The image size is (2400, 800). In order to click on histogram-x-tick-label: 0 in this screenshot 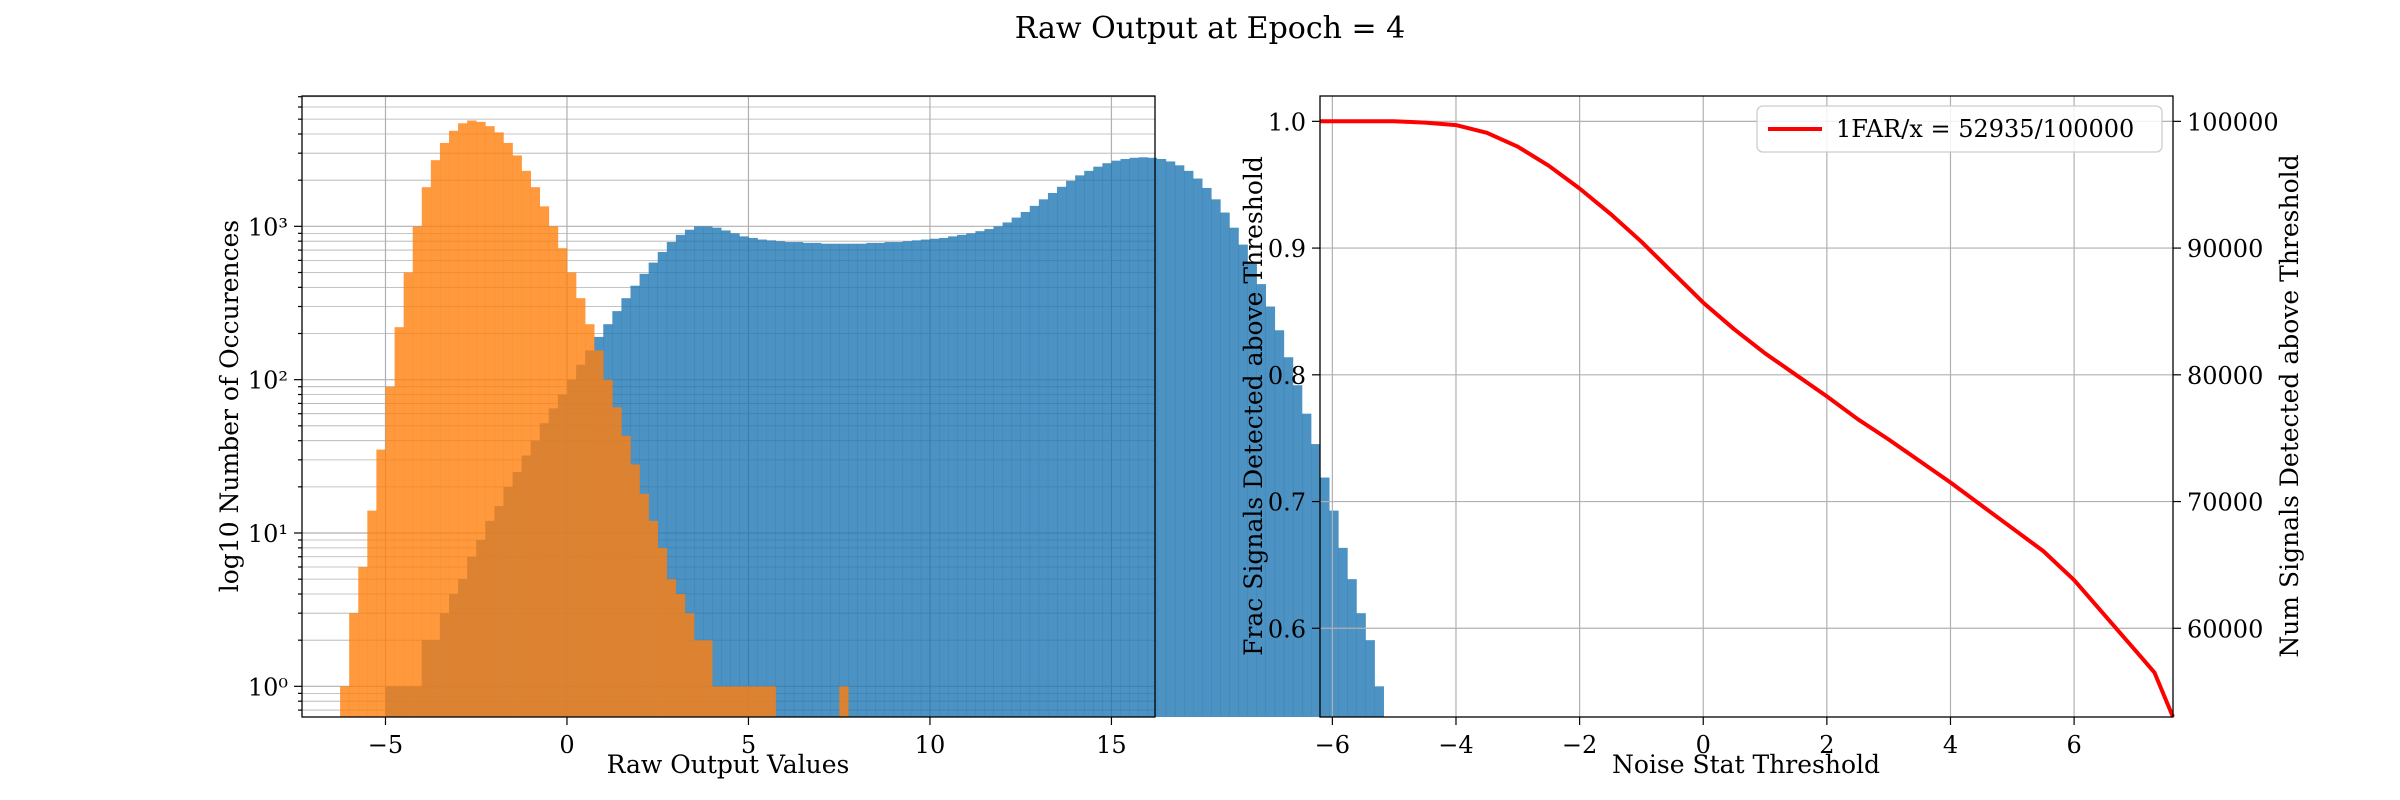, I will do `click(566, 745)`.